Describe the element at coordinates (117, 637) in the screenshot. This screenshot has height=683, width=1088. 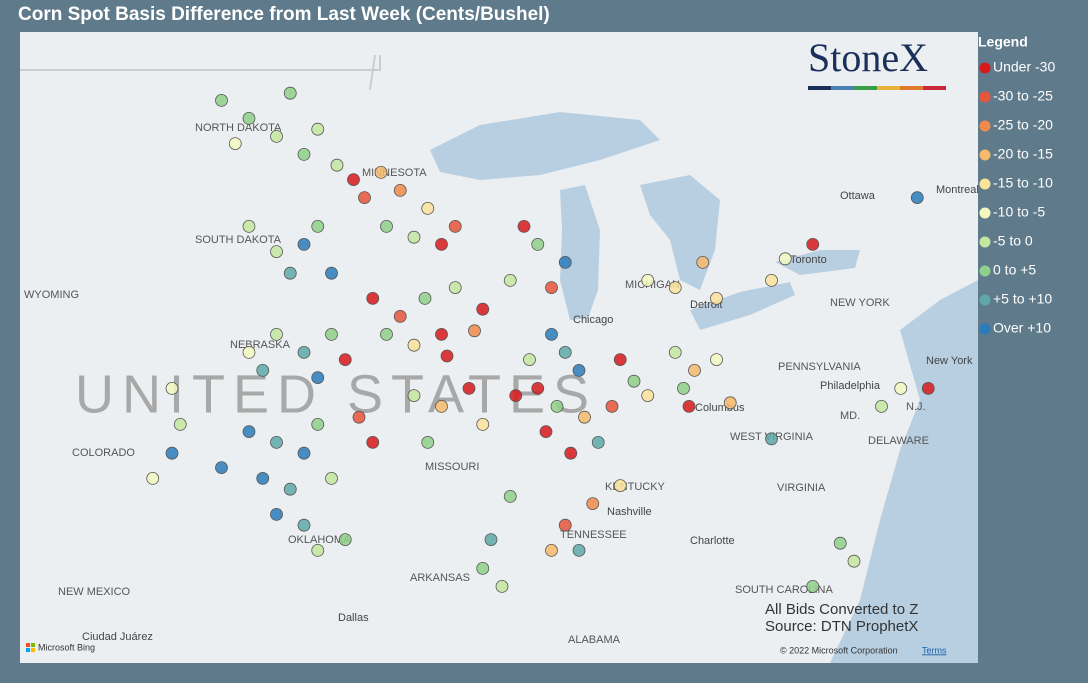
I see `map-label: Ciudad Juárez` at that location.